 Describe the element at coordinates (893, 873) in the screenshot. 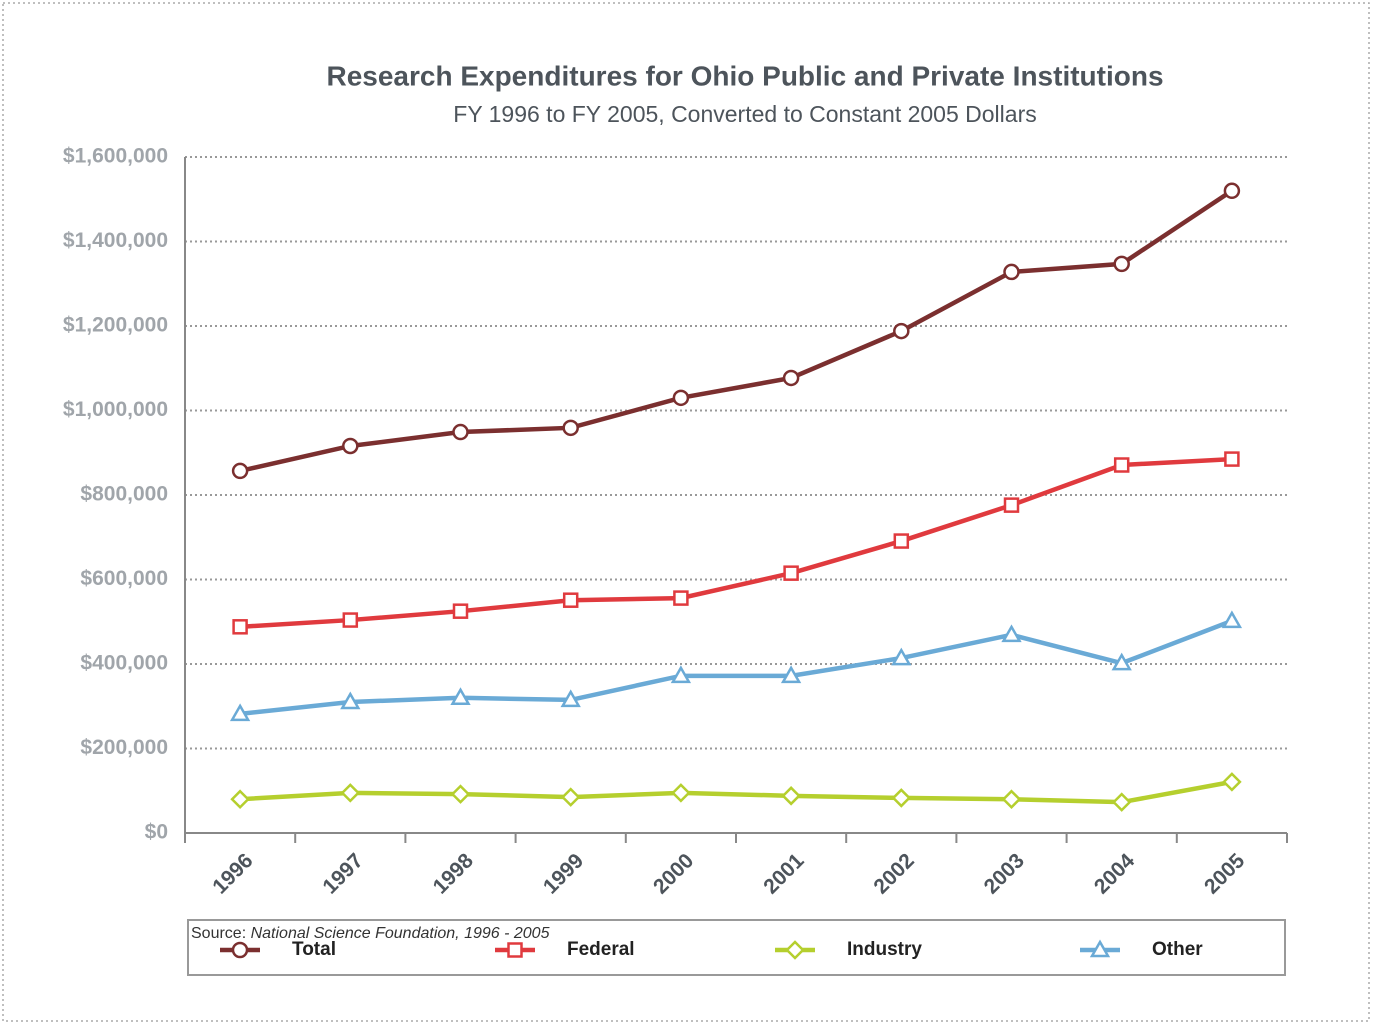

I see `x-tick-label: 2002` at that location.